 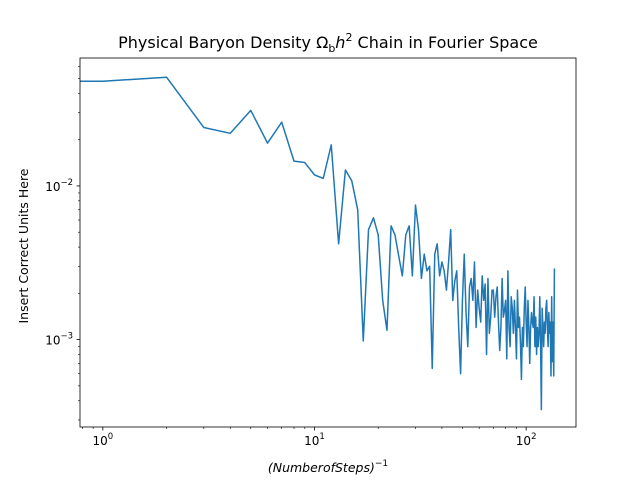 What do you see at coordinates (59, 340) in the screenshot?
I see `y-tick-label: 10⁻³` at bounding box center [59, 340].